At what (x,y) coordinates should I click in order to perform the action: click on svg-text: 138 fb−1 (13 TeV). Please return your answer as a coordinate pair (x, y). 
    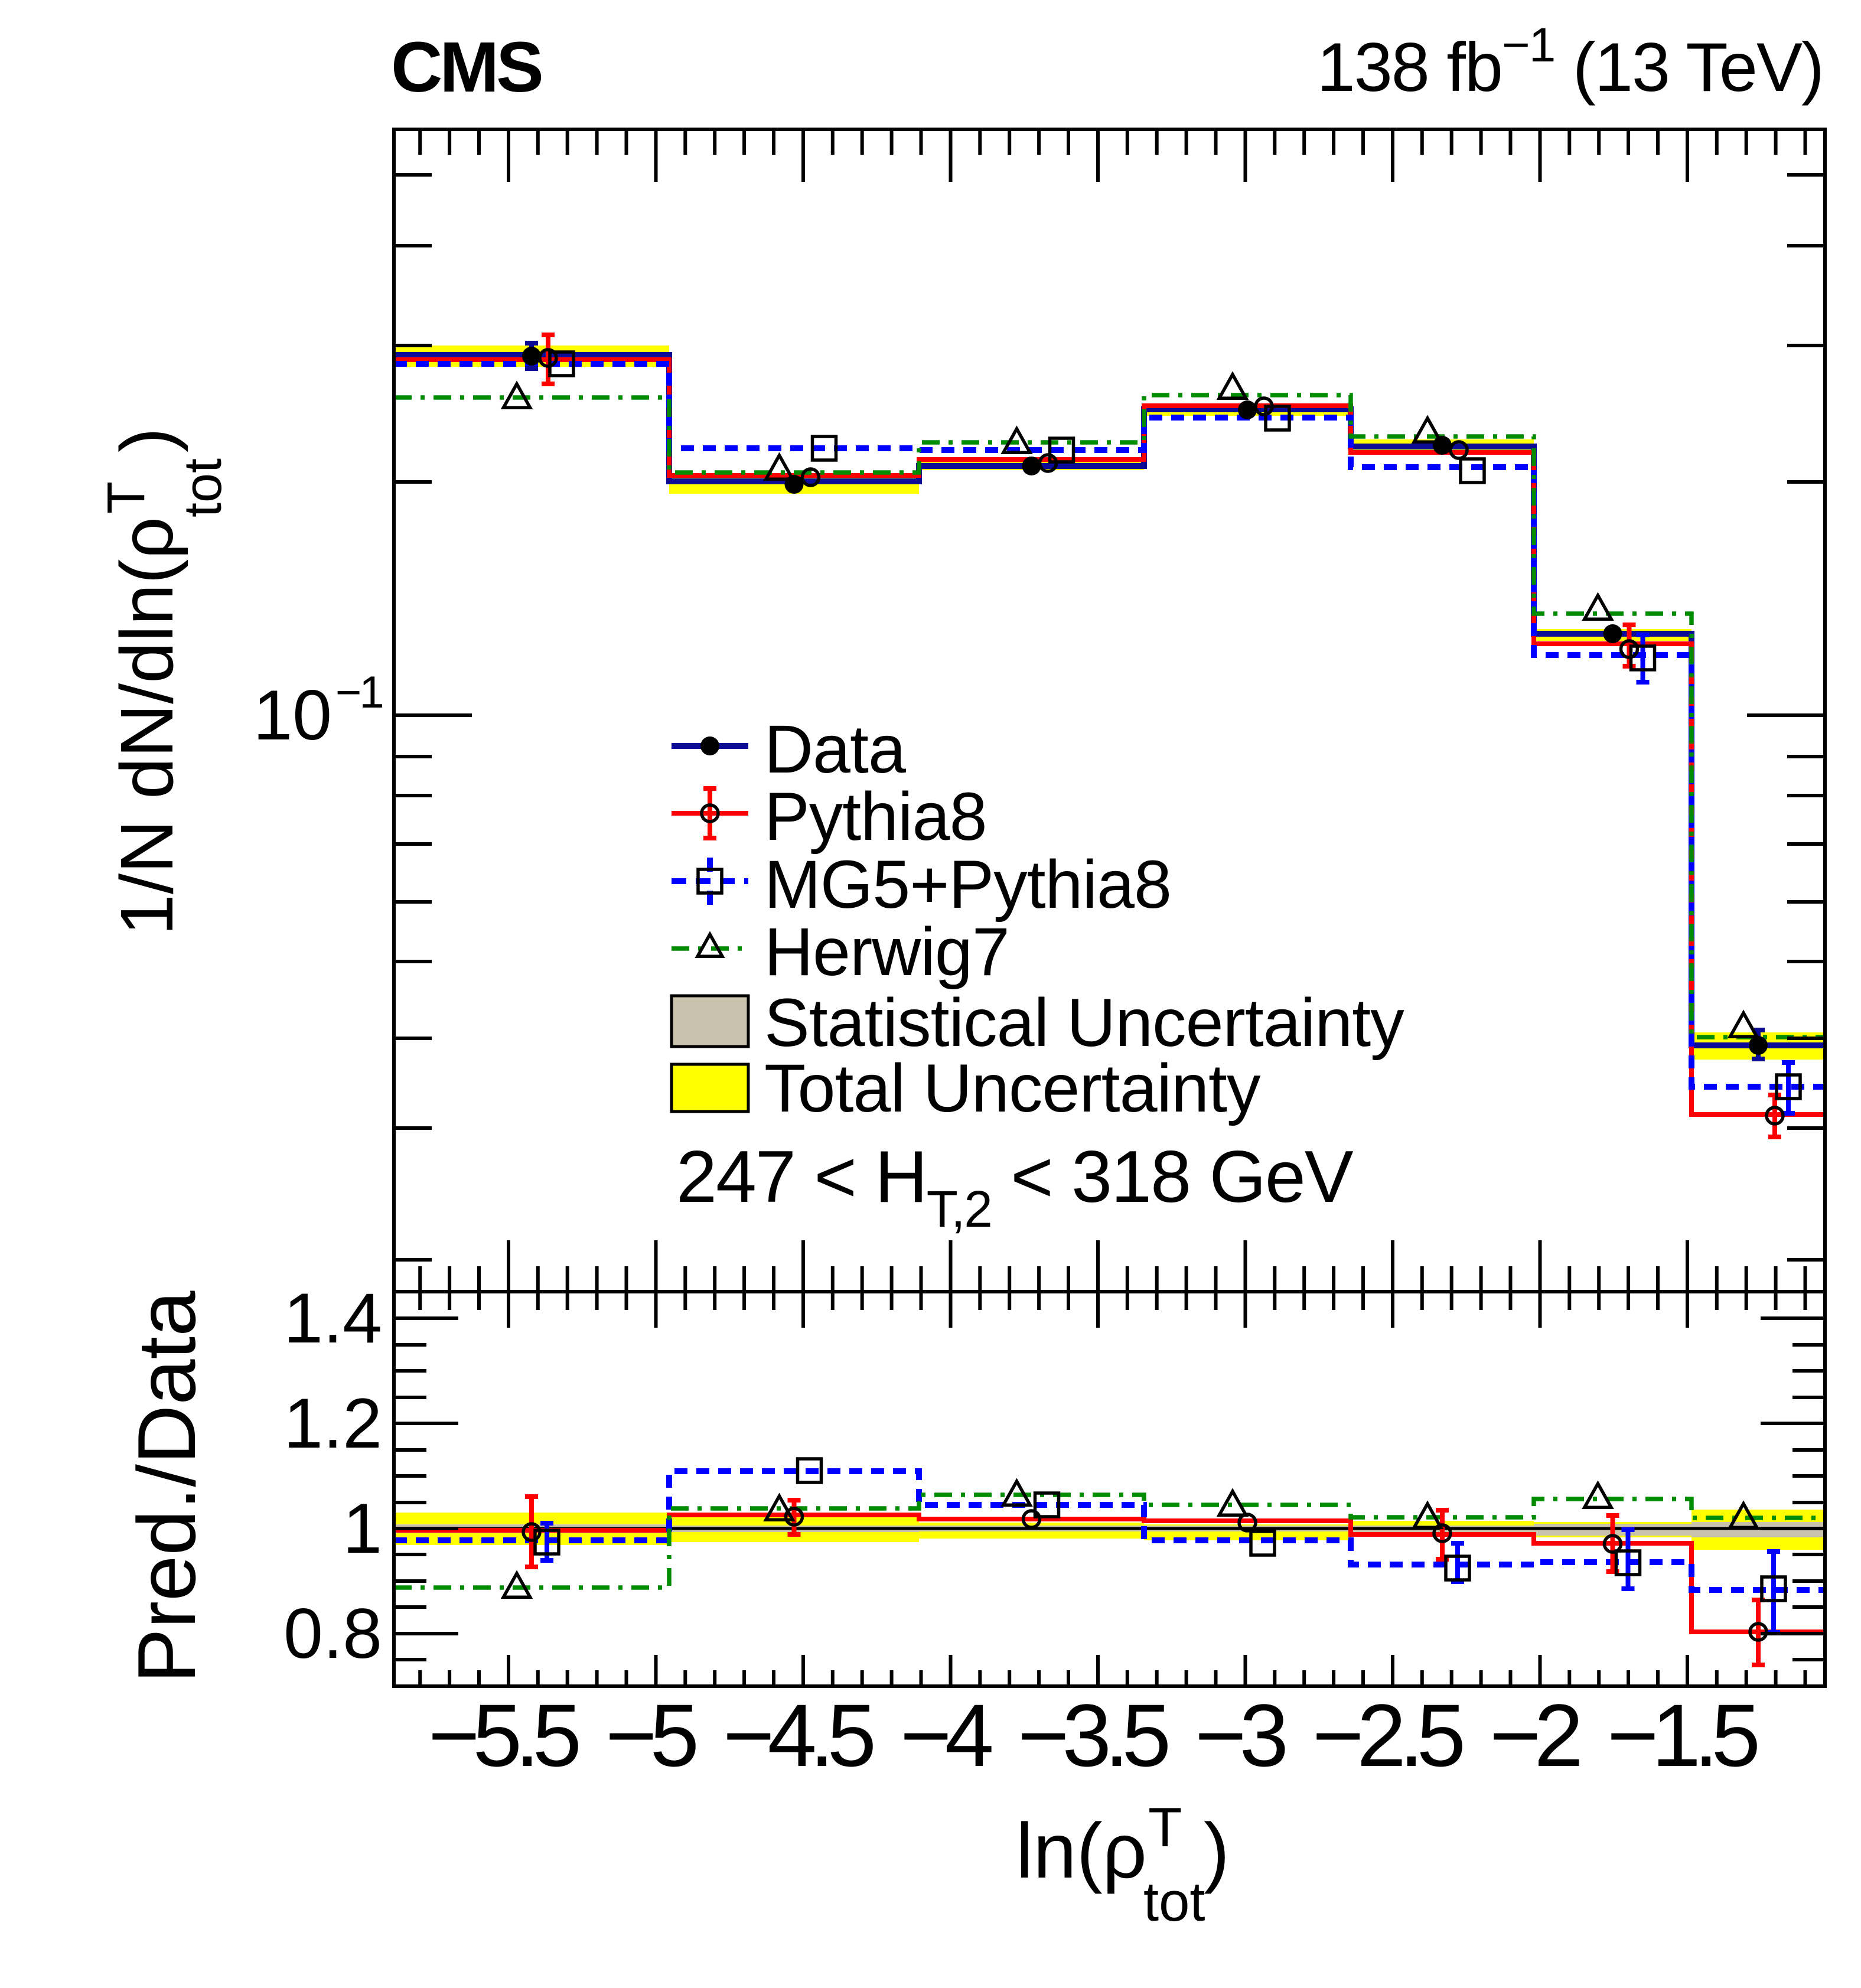
    Looking at the image, I should click on (1570, 62).